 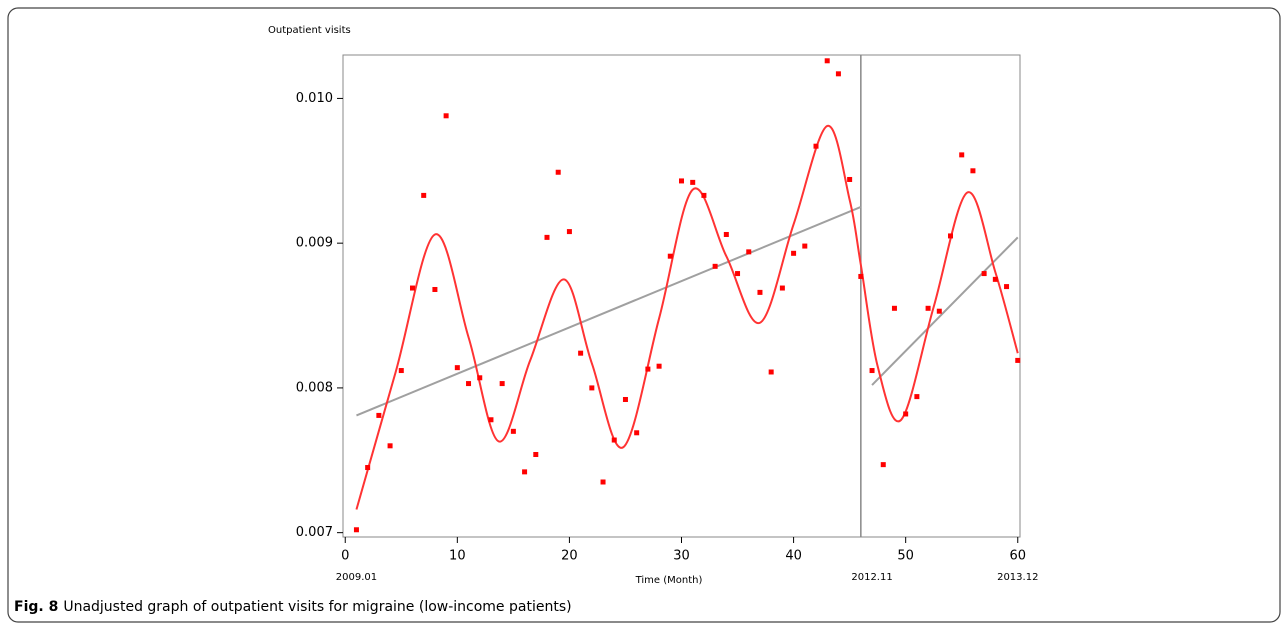 What do you see at coordinates (457, 556) in the screenshot?
I see `x-tick-label: 10` at bounding box center [457, 556].